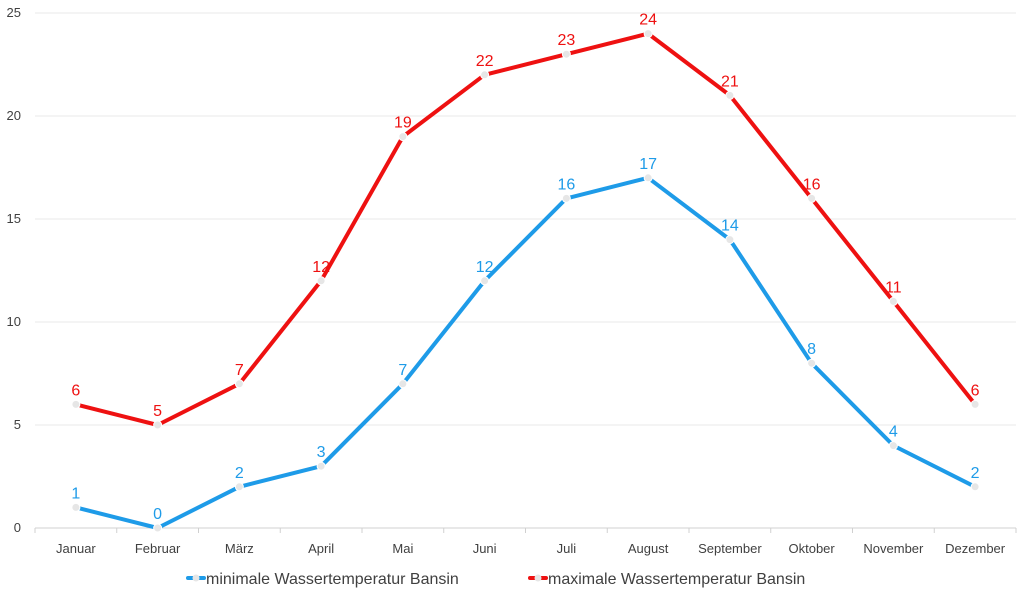 Image resolution: width=1024 pixels, height=596 pixels. Describe the element at coordinates (157, 411) in the screenshot. I see `data-label: 5` at that location.